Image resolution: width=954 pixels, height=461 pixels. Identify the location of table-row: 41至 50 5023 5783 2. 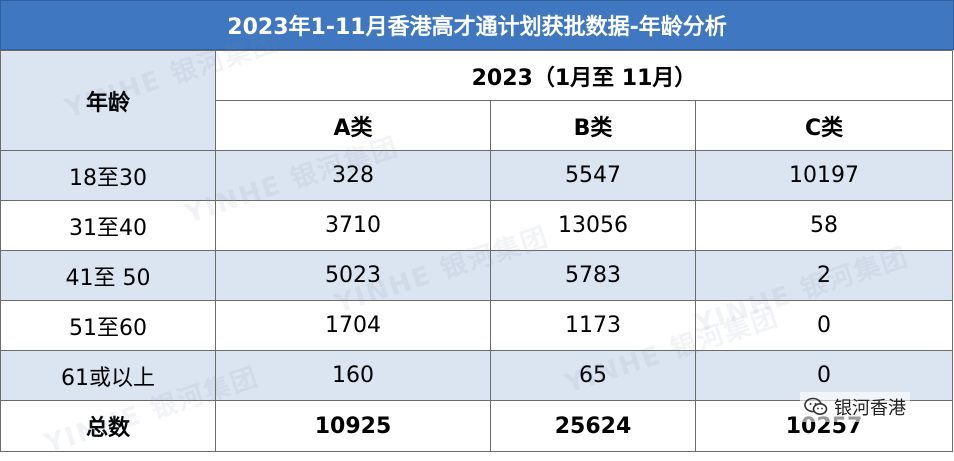
(477, 275).